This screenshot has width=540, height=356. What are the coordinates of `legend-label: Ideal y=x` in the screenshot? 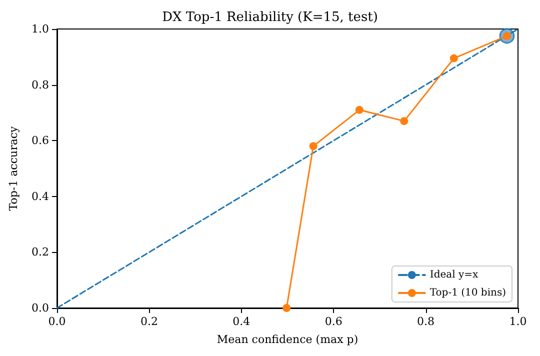 It's located at (454, 275).